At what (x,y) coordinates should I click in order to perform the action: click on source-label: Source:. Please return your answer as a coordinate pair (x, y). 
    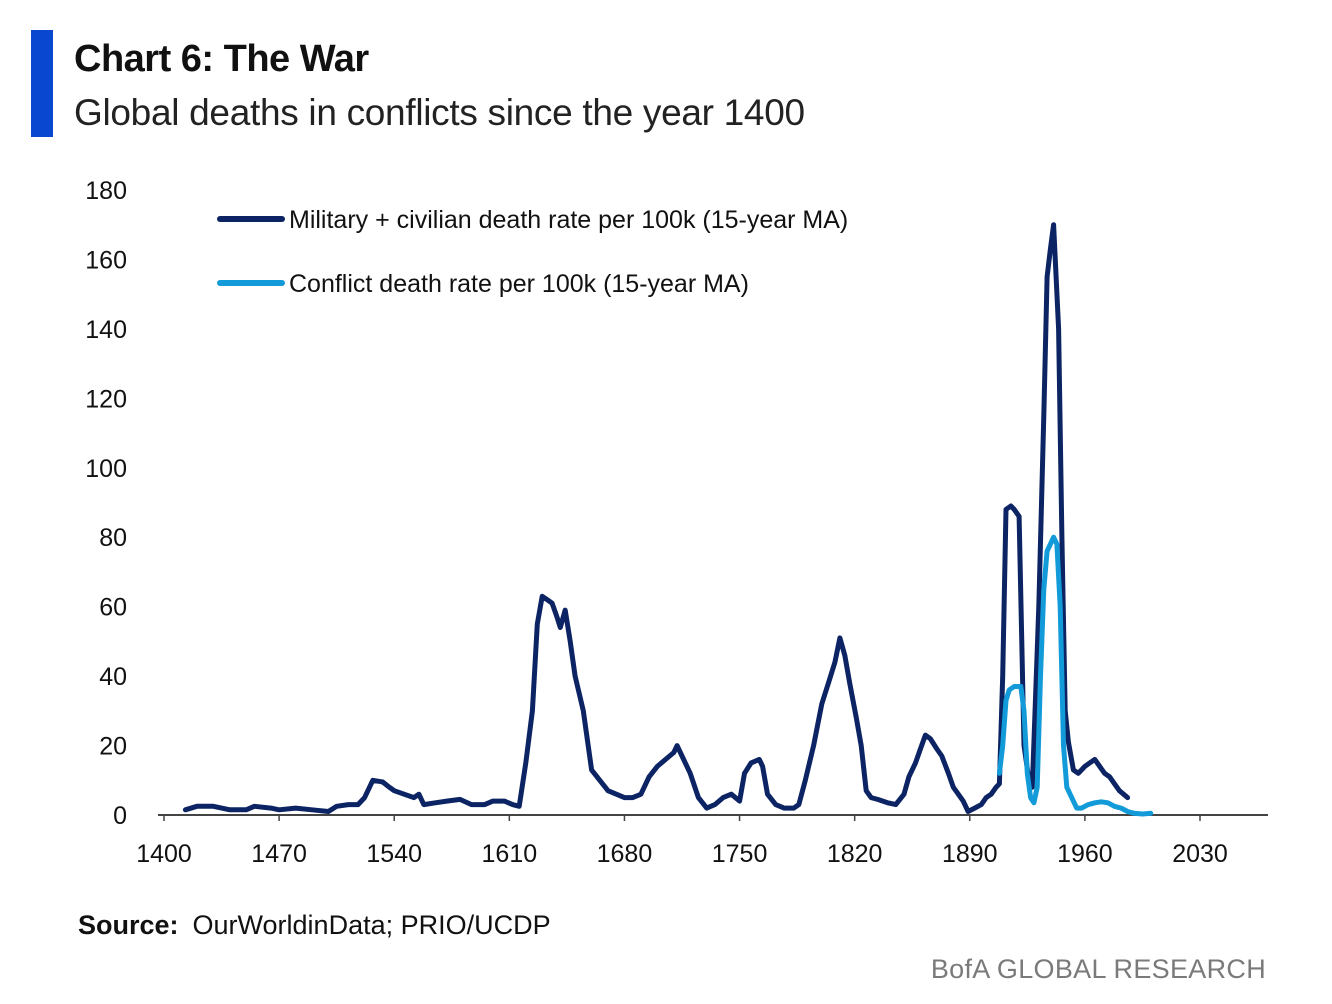
    Looking at the image, I should click on (128, 925).